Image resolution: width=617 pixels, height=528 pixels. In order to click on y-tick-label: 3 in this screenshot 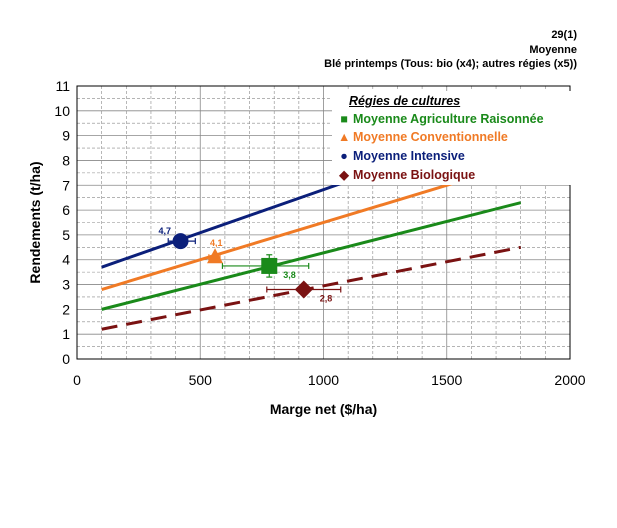, I will do `click(66, 285)`.